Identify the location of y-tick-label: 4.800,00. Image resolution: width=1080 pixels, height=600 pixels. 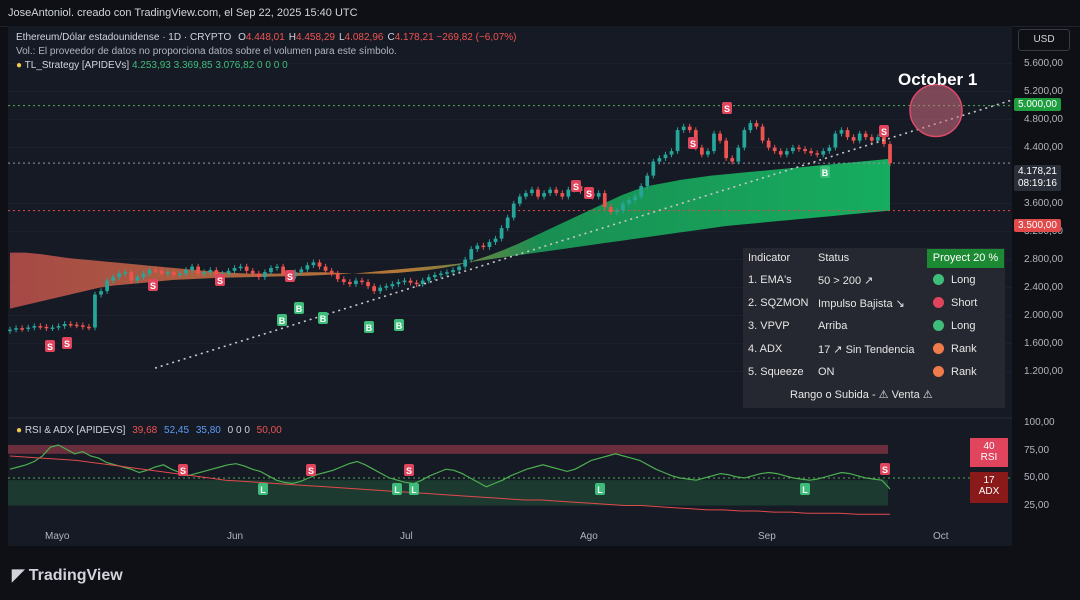
(1043, 119).